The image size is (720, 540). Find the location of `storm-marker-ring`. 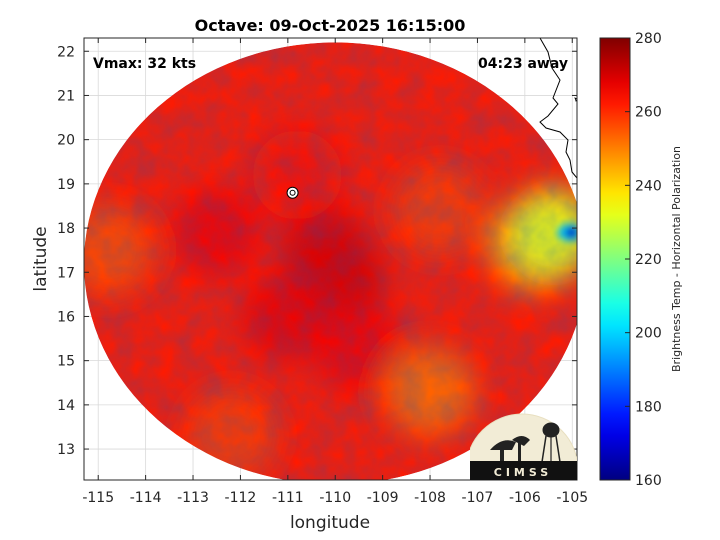

storm-marker-ring is located at coordinates (292, 192).